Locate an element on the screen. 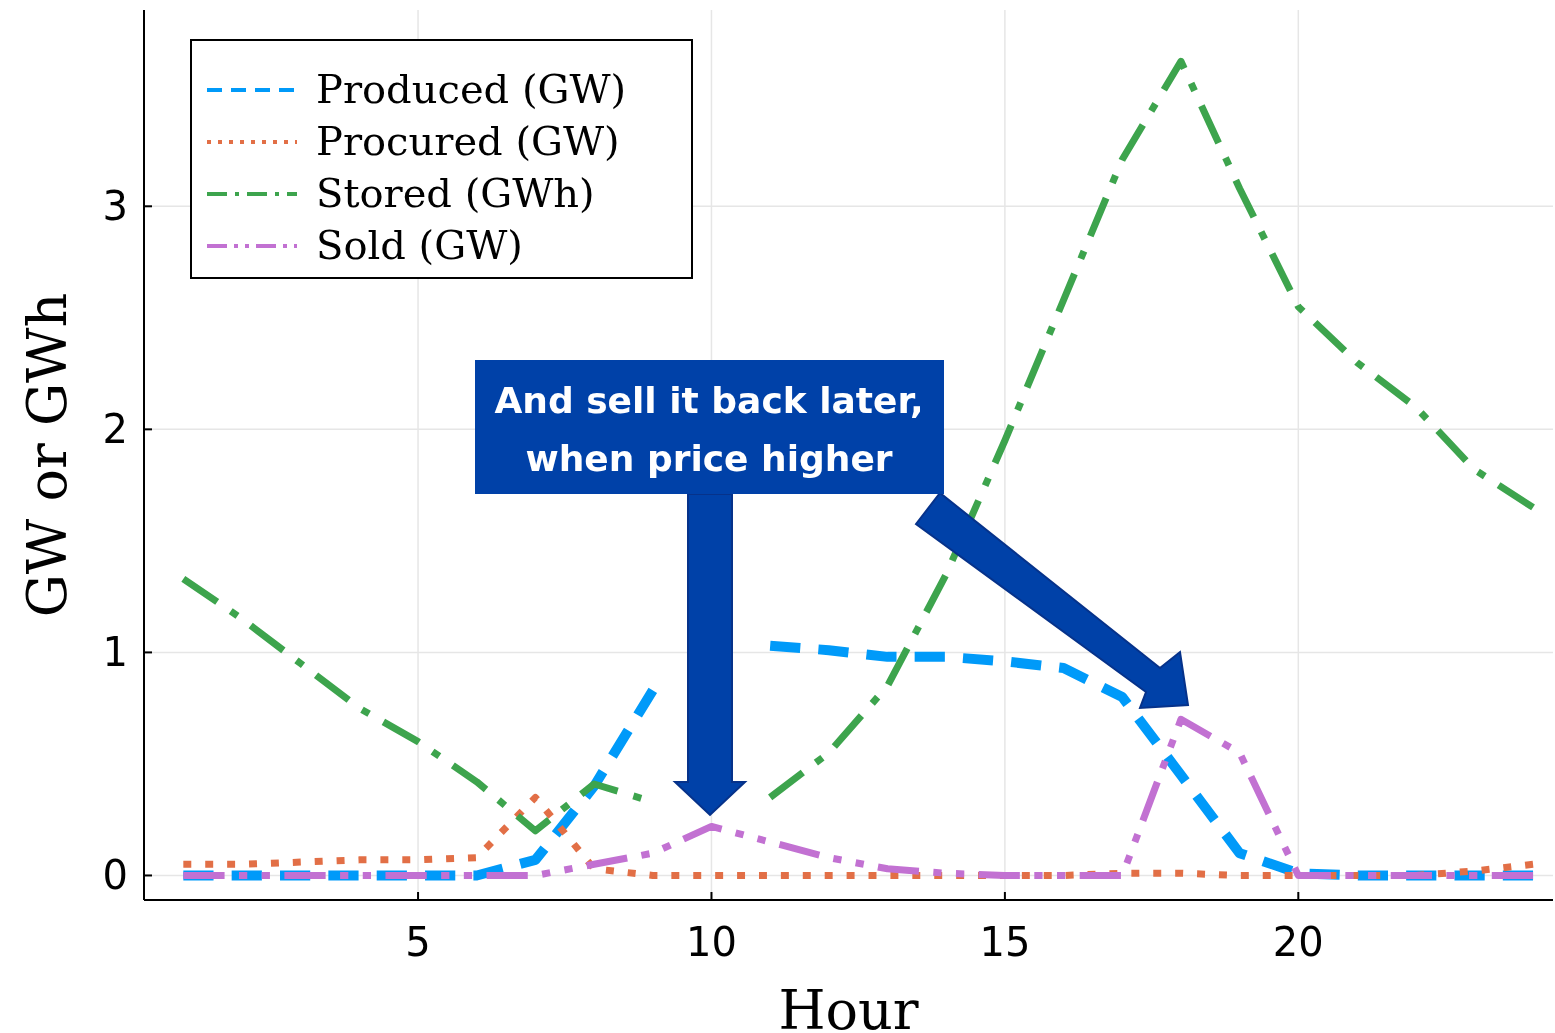 Image resolution: width=1555 pixels, height=1033 pixels. legend-label: Sold (GW) is located at coordinates (419, 245).